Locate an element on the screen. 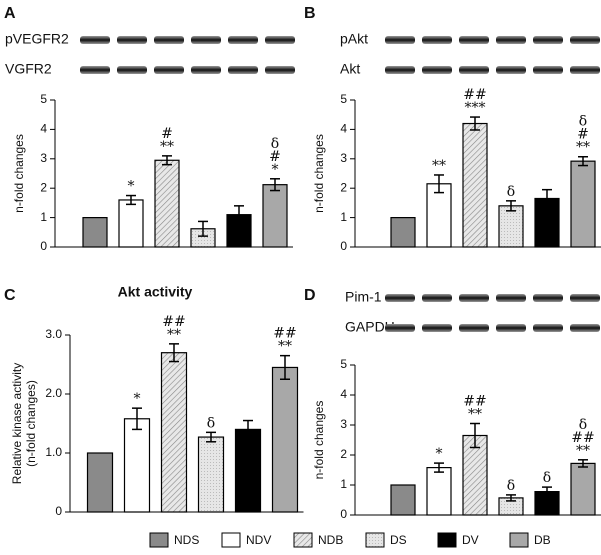 This screenshot has width=601, height=555. y-axis-label: Relative kinase activity is located at coordinates (17, 423).